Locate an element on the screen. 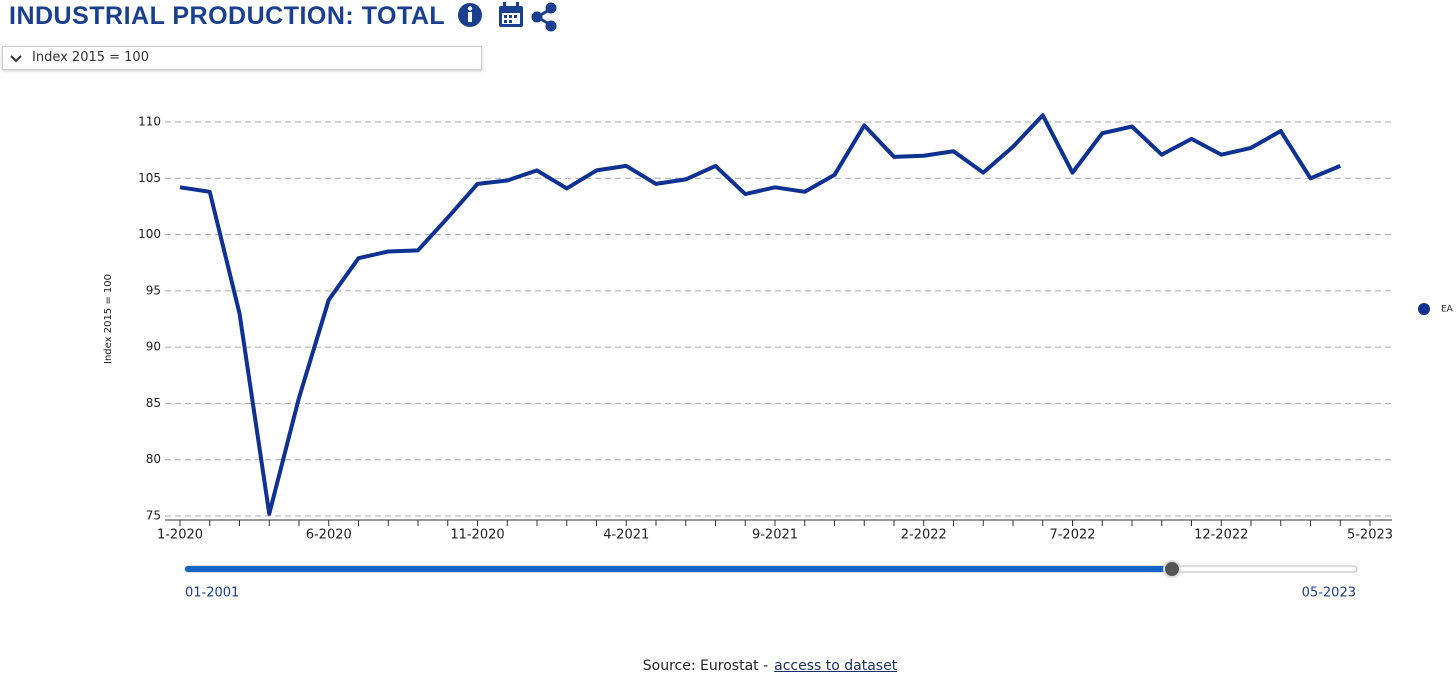 This screenshot has width=1456, height=687. y-tick-label: 85 is located at coordinates (153, 403).